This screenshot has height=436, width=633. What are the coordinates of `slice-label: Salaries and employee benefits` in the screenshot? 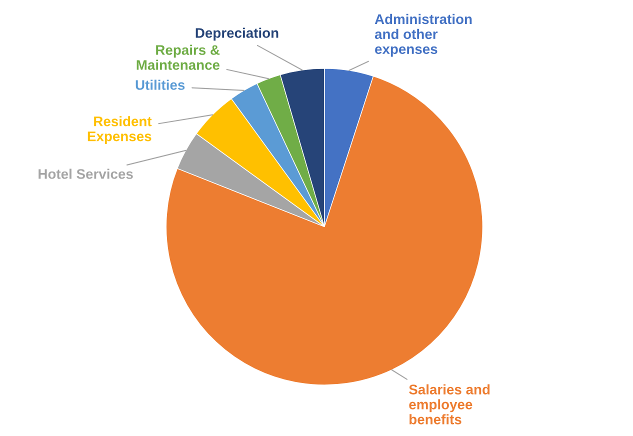 It's located at (449, 404).